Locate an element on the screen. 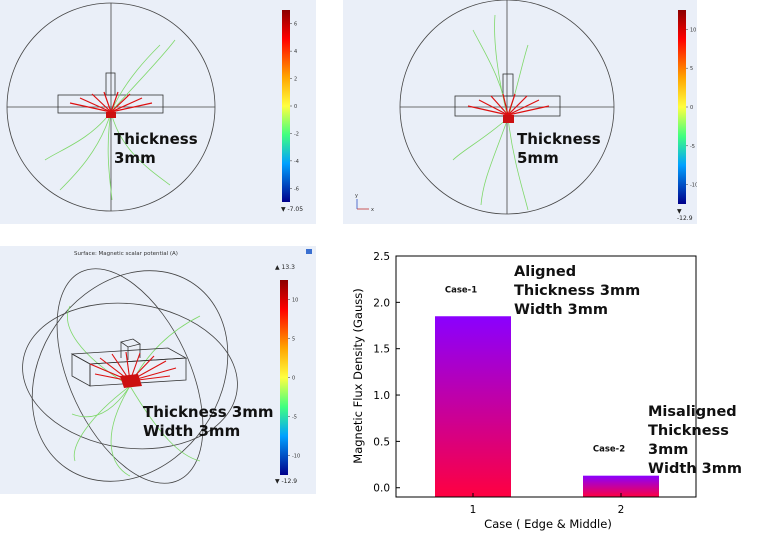 The image size is (769, 536). svg-text: x is located at coordinates (372, 210).